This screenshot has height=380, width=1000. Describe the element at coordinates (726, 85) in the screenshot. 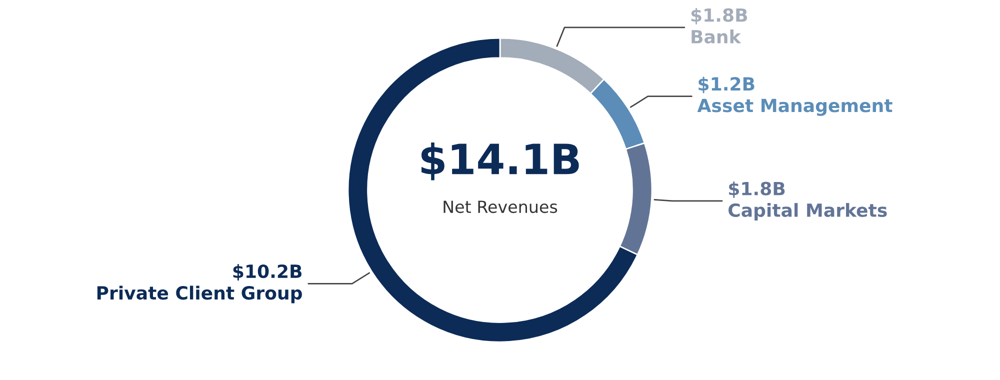

I see `data-label: $1.2B` at that location.